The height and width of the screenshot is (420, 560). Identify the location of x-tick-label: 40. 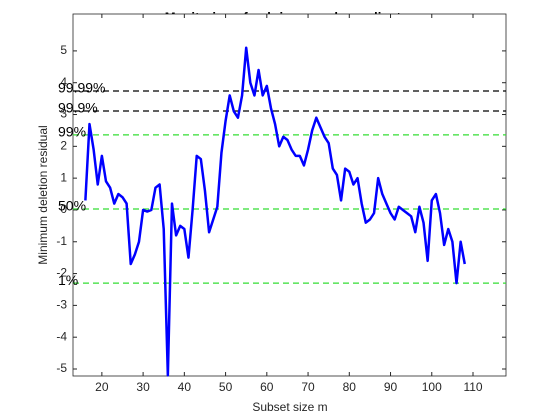
(185, 387).